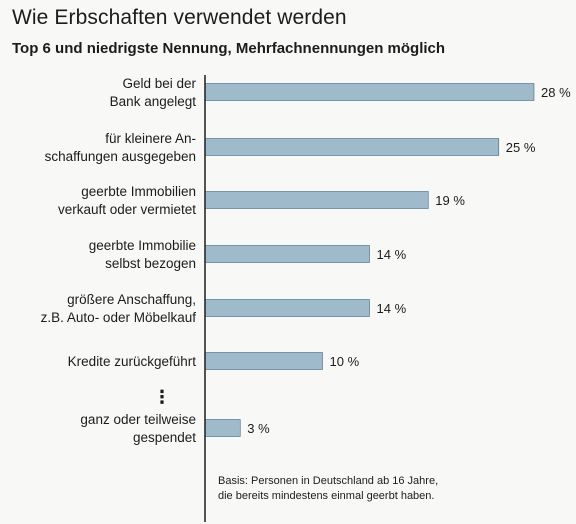 This screenshot has width=576, height=524. Describe the element at coordinates (345, 361) in the screenshot. I see `data-label: 10 %` at that location.